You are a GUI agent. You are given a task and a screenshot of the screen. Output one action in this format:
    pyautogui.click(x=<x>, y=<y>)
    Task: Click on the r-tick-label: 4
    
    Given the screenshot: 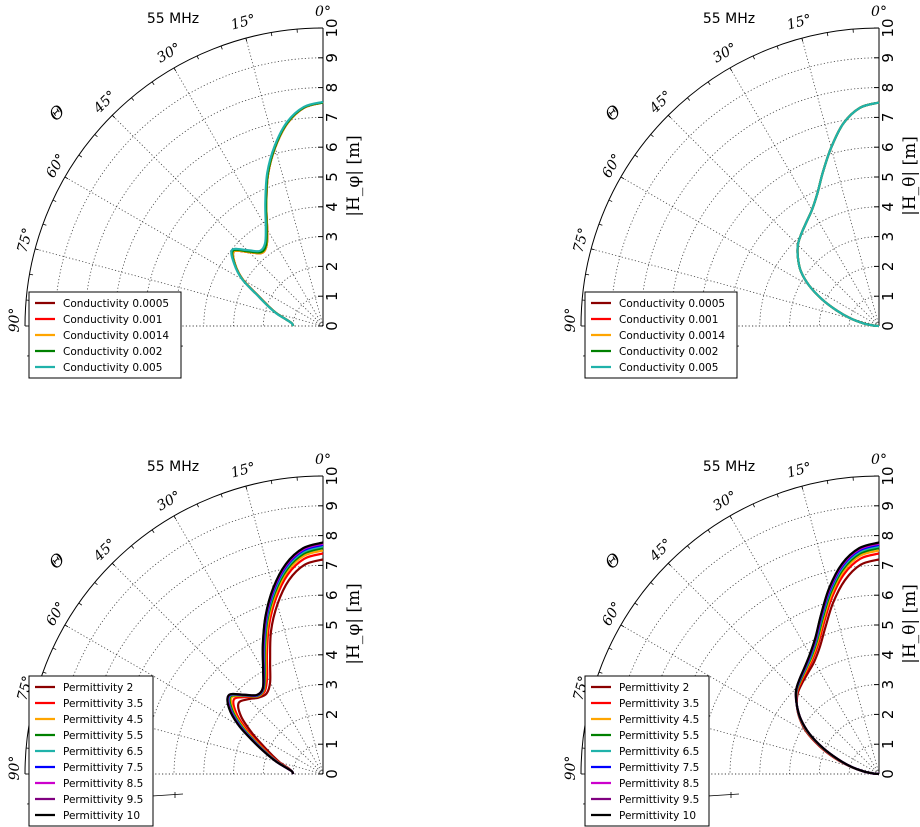 What is the action you would take?
    pyautogui.click(x=332, y=207)
    